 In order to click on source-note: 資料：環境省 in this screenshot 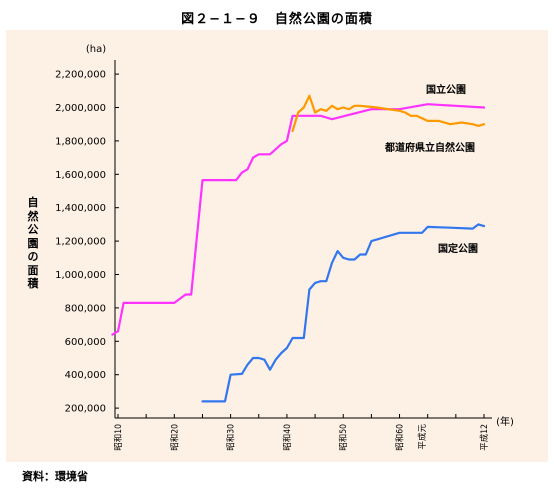, I will do `click(55, 476)`.